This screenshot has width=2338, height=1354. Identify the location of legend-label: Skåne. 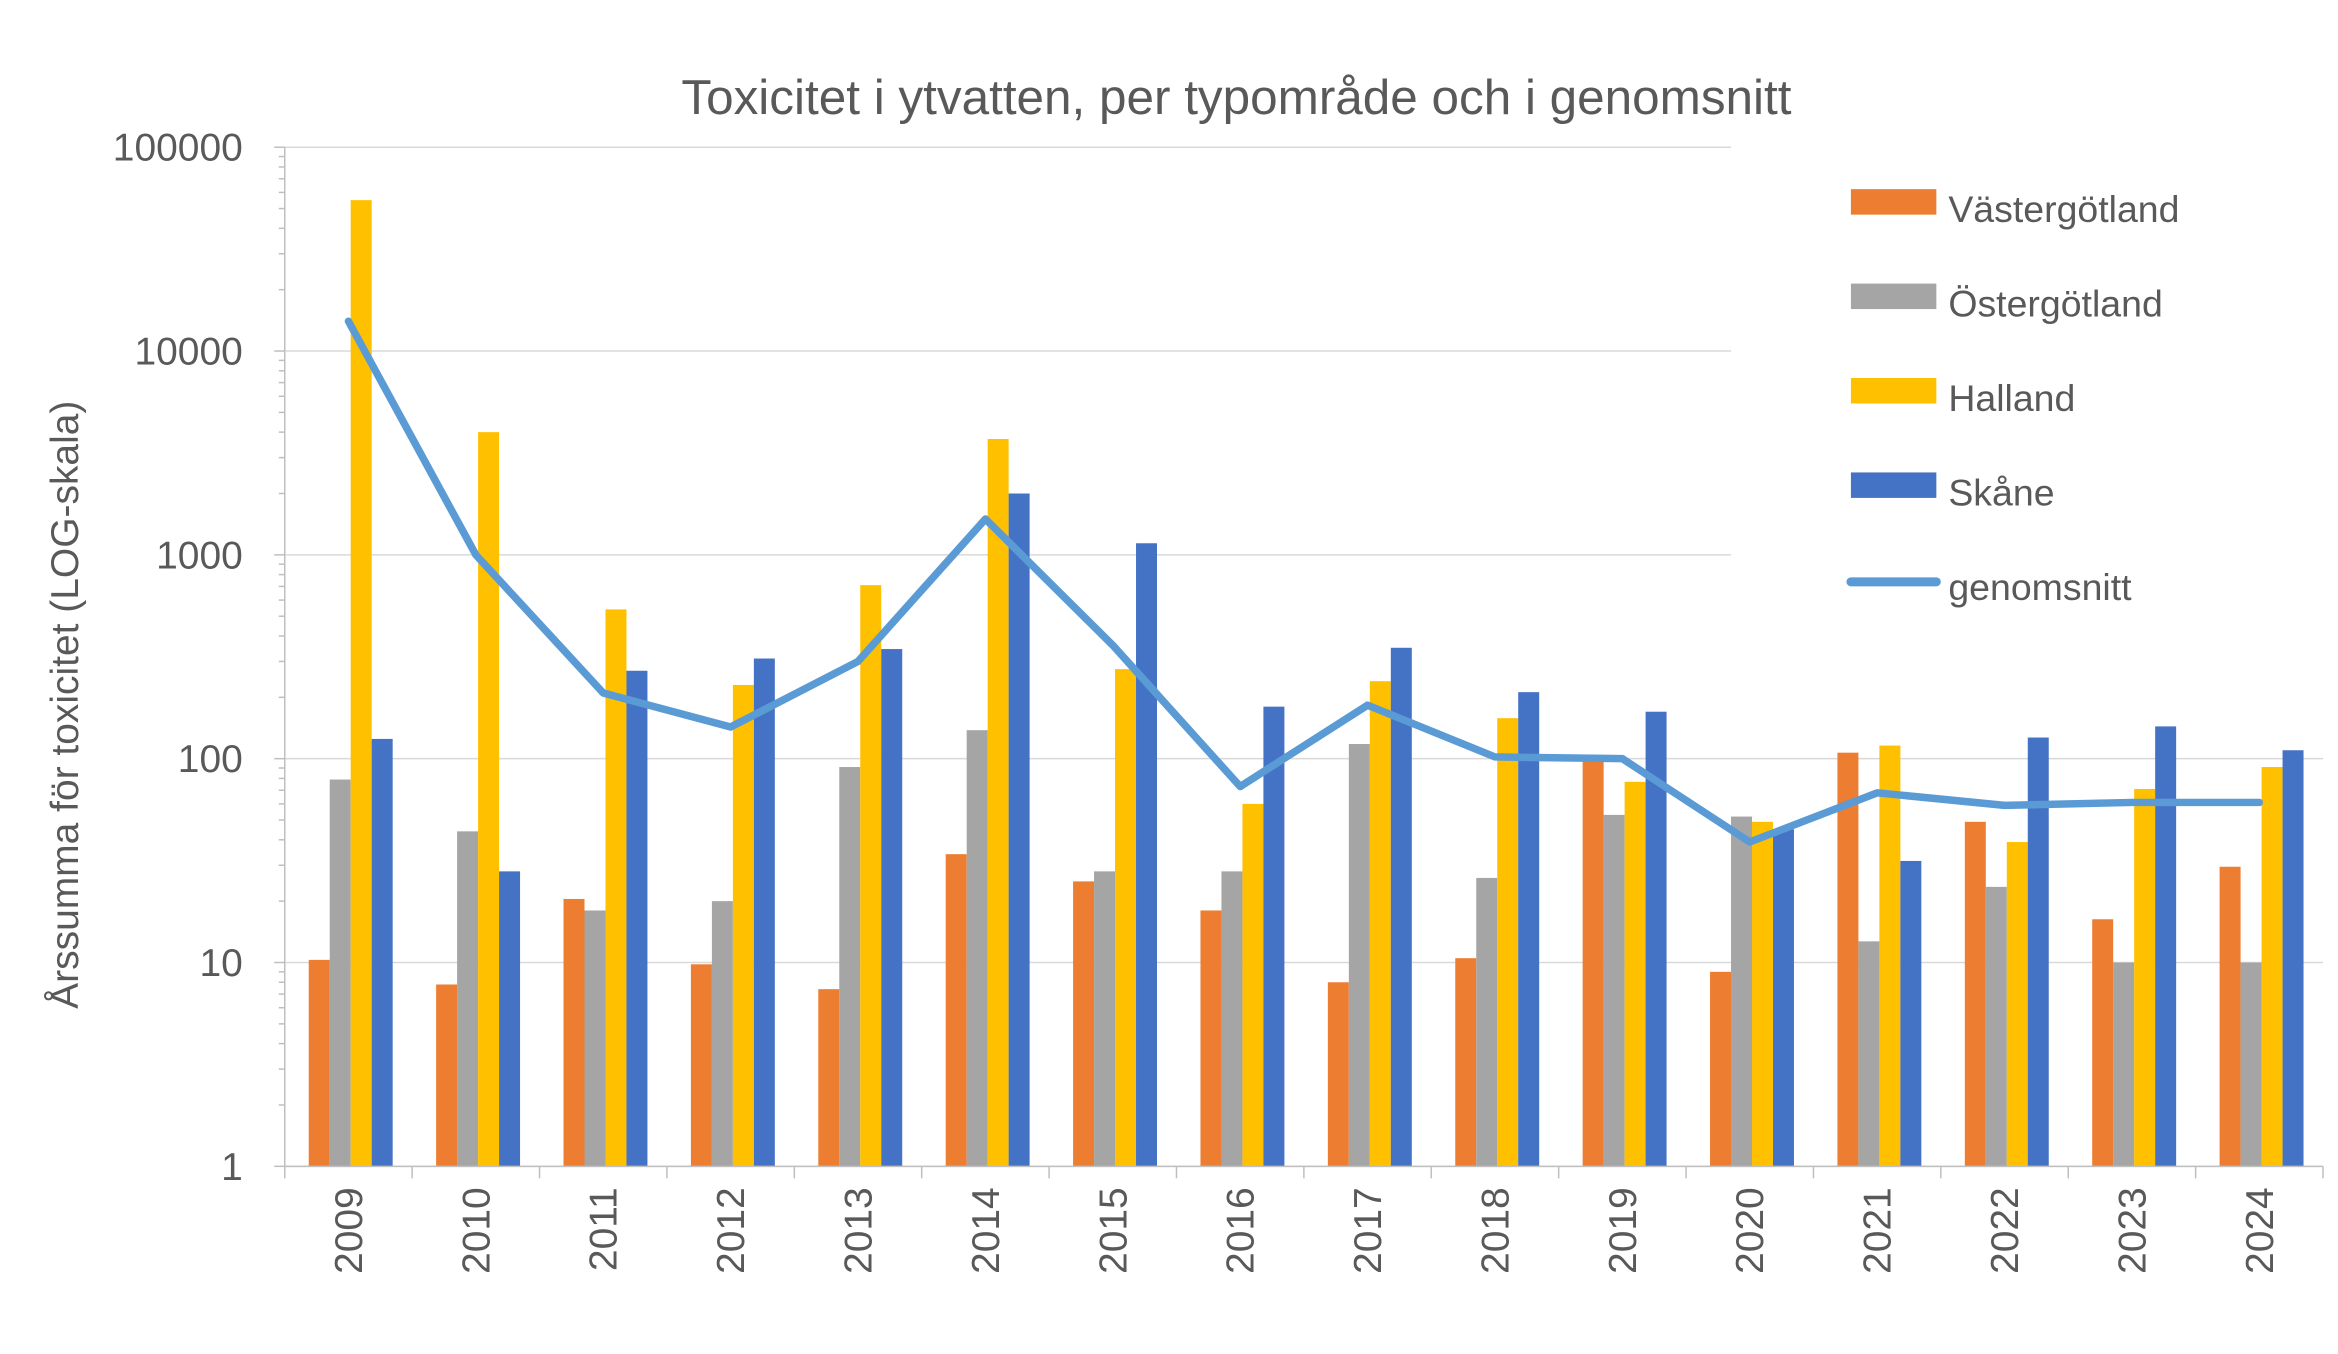
(2001, 492).